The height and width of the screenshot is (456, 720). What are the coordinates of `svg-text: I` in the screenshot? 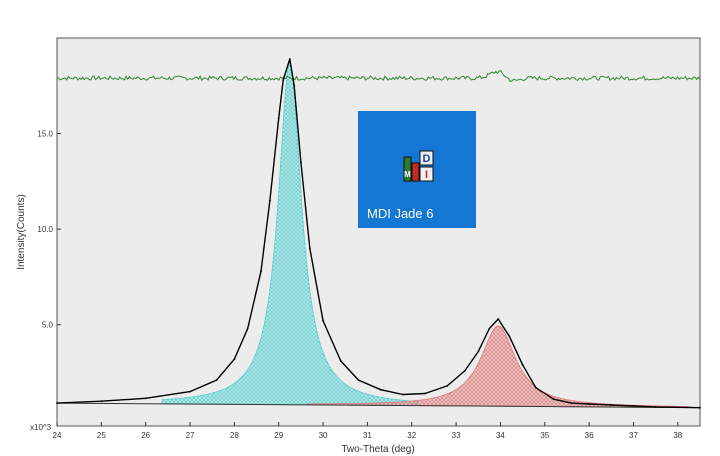 It's located at (426, 175).